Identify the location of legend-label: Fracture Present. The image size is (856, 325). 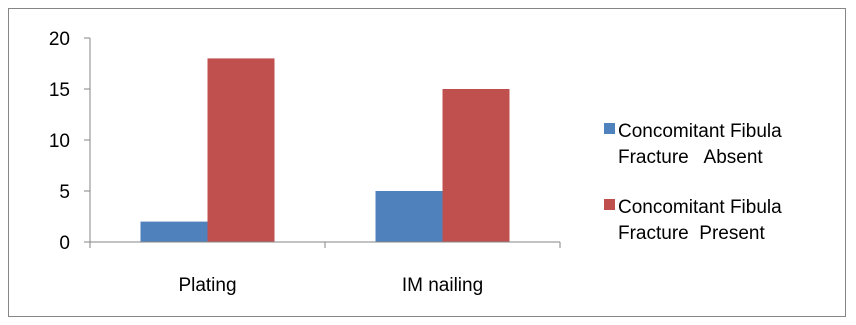
(691, 233).